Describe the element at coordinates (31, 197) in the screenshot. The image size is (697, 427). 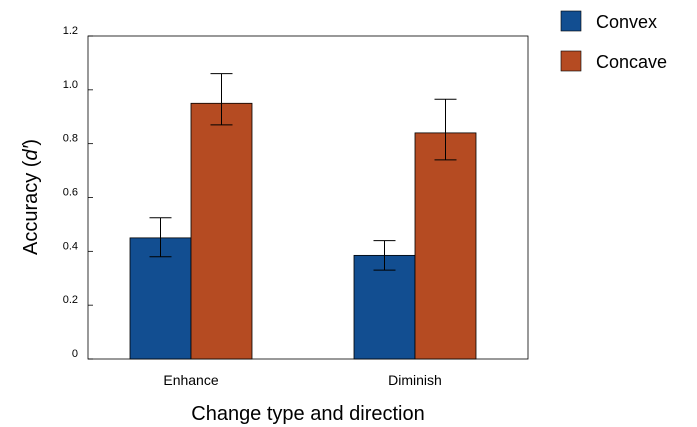
I see `y-axis-title: Accuracy (d′)` at that location.